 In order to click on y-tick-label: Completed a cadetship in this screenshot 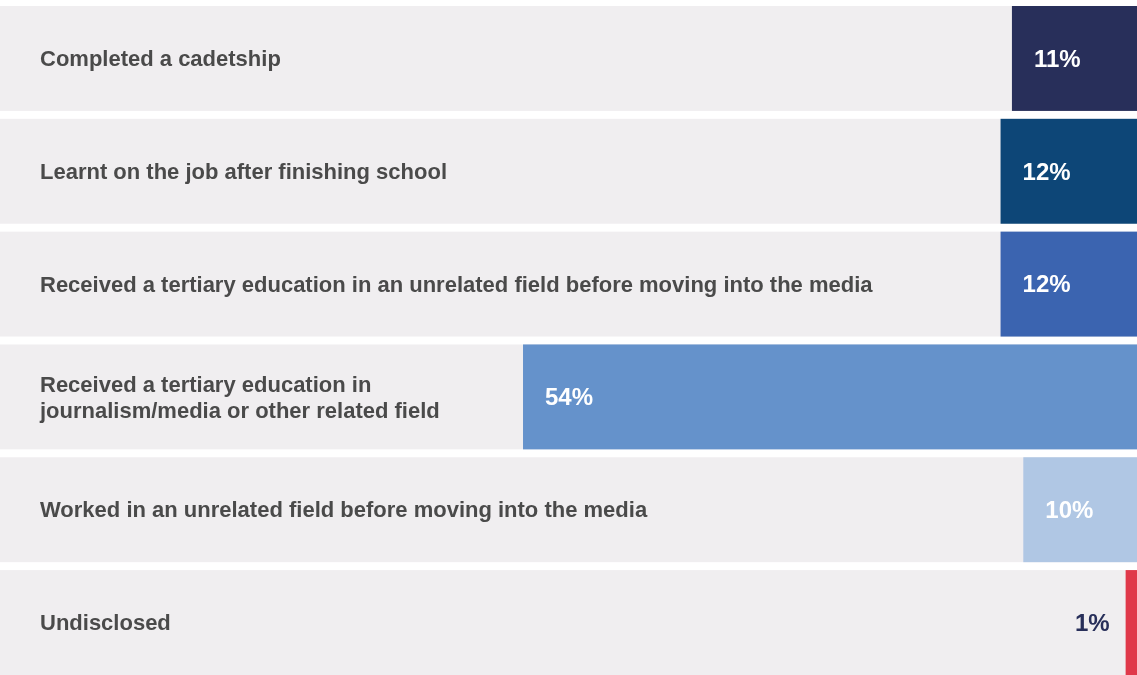, I will do `click(160, 59)`.